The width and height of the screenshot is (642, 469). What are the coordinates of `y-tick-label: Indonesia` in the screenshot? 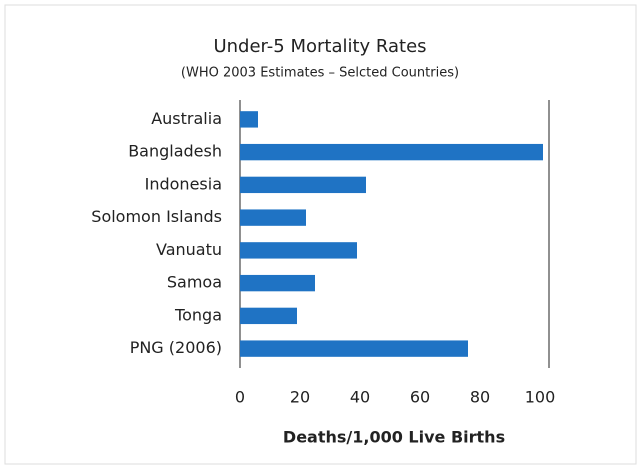 It's located at (183, 183).